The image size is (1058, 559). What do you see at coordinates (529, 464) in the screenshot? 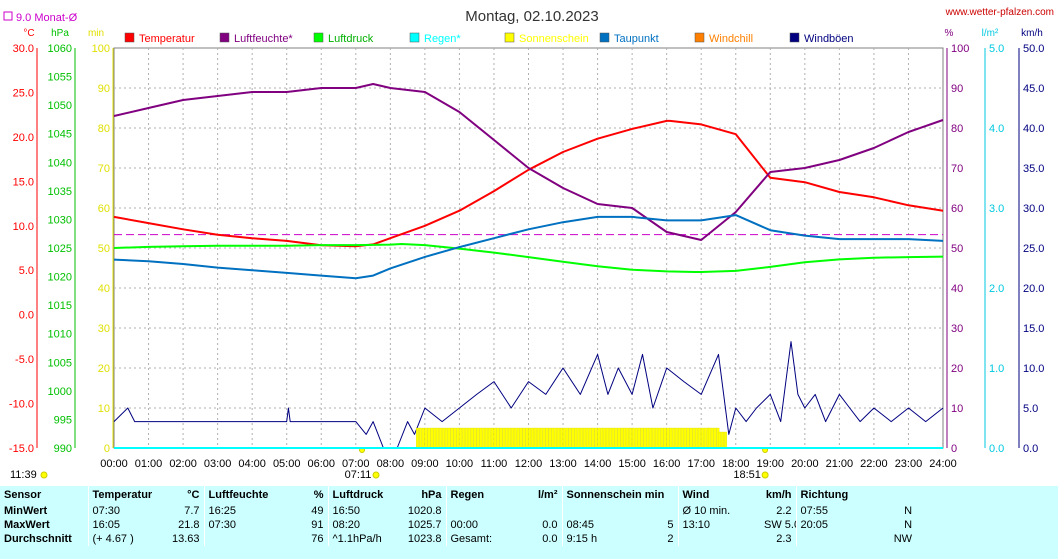
I see `x-tick: 12:00` at bounding box center [529, 464].